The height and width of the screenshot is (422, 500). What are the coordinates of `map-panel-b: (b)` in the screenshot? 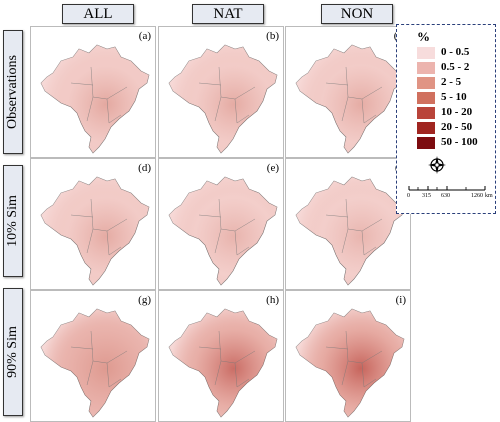 It's located at (221, 92).